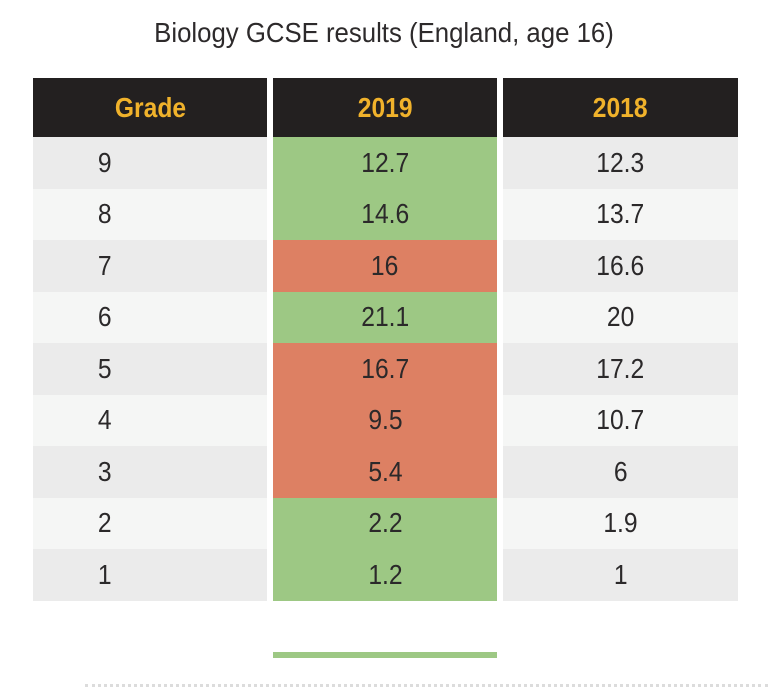  I want to click on value-2019: 5.4, so click(385, 471).